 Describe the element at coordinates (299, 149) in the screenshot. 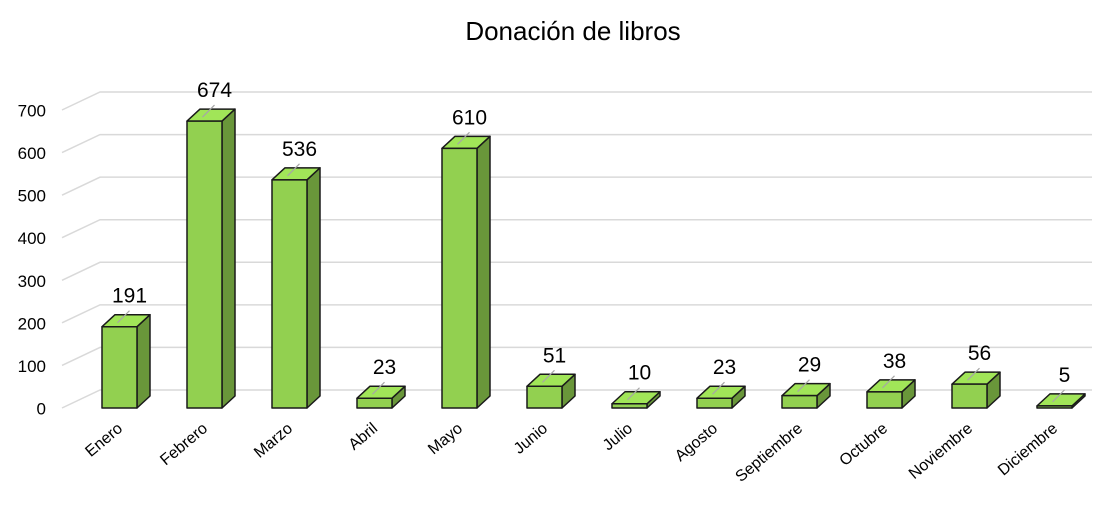

I see `data-label: 536` at that location.